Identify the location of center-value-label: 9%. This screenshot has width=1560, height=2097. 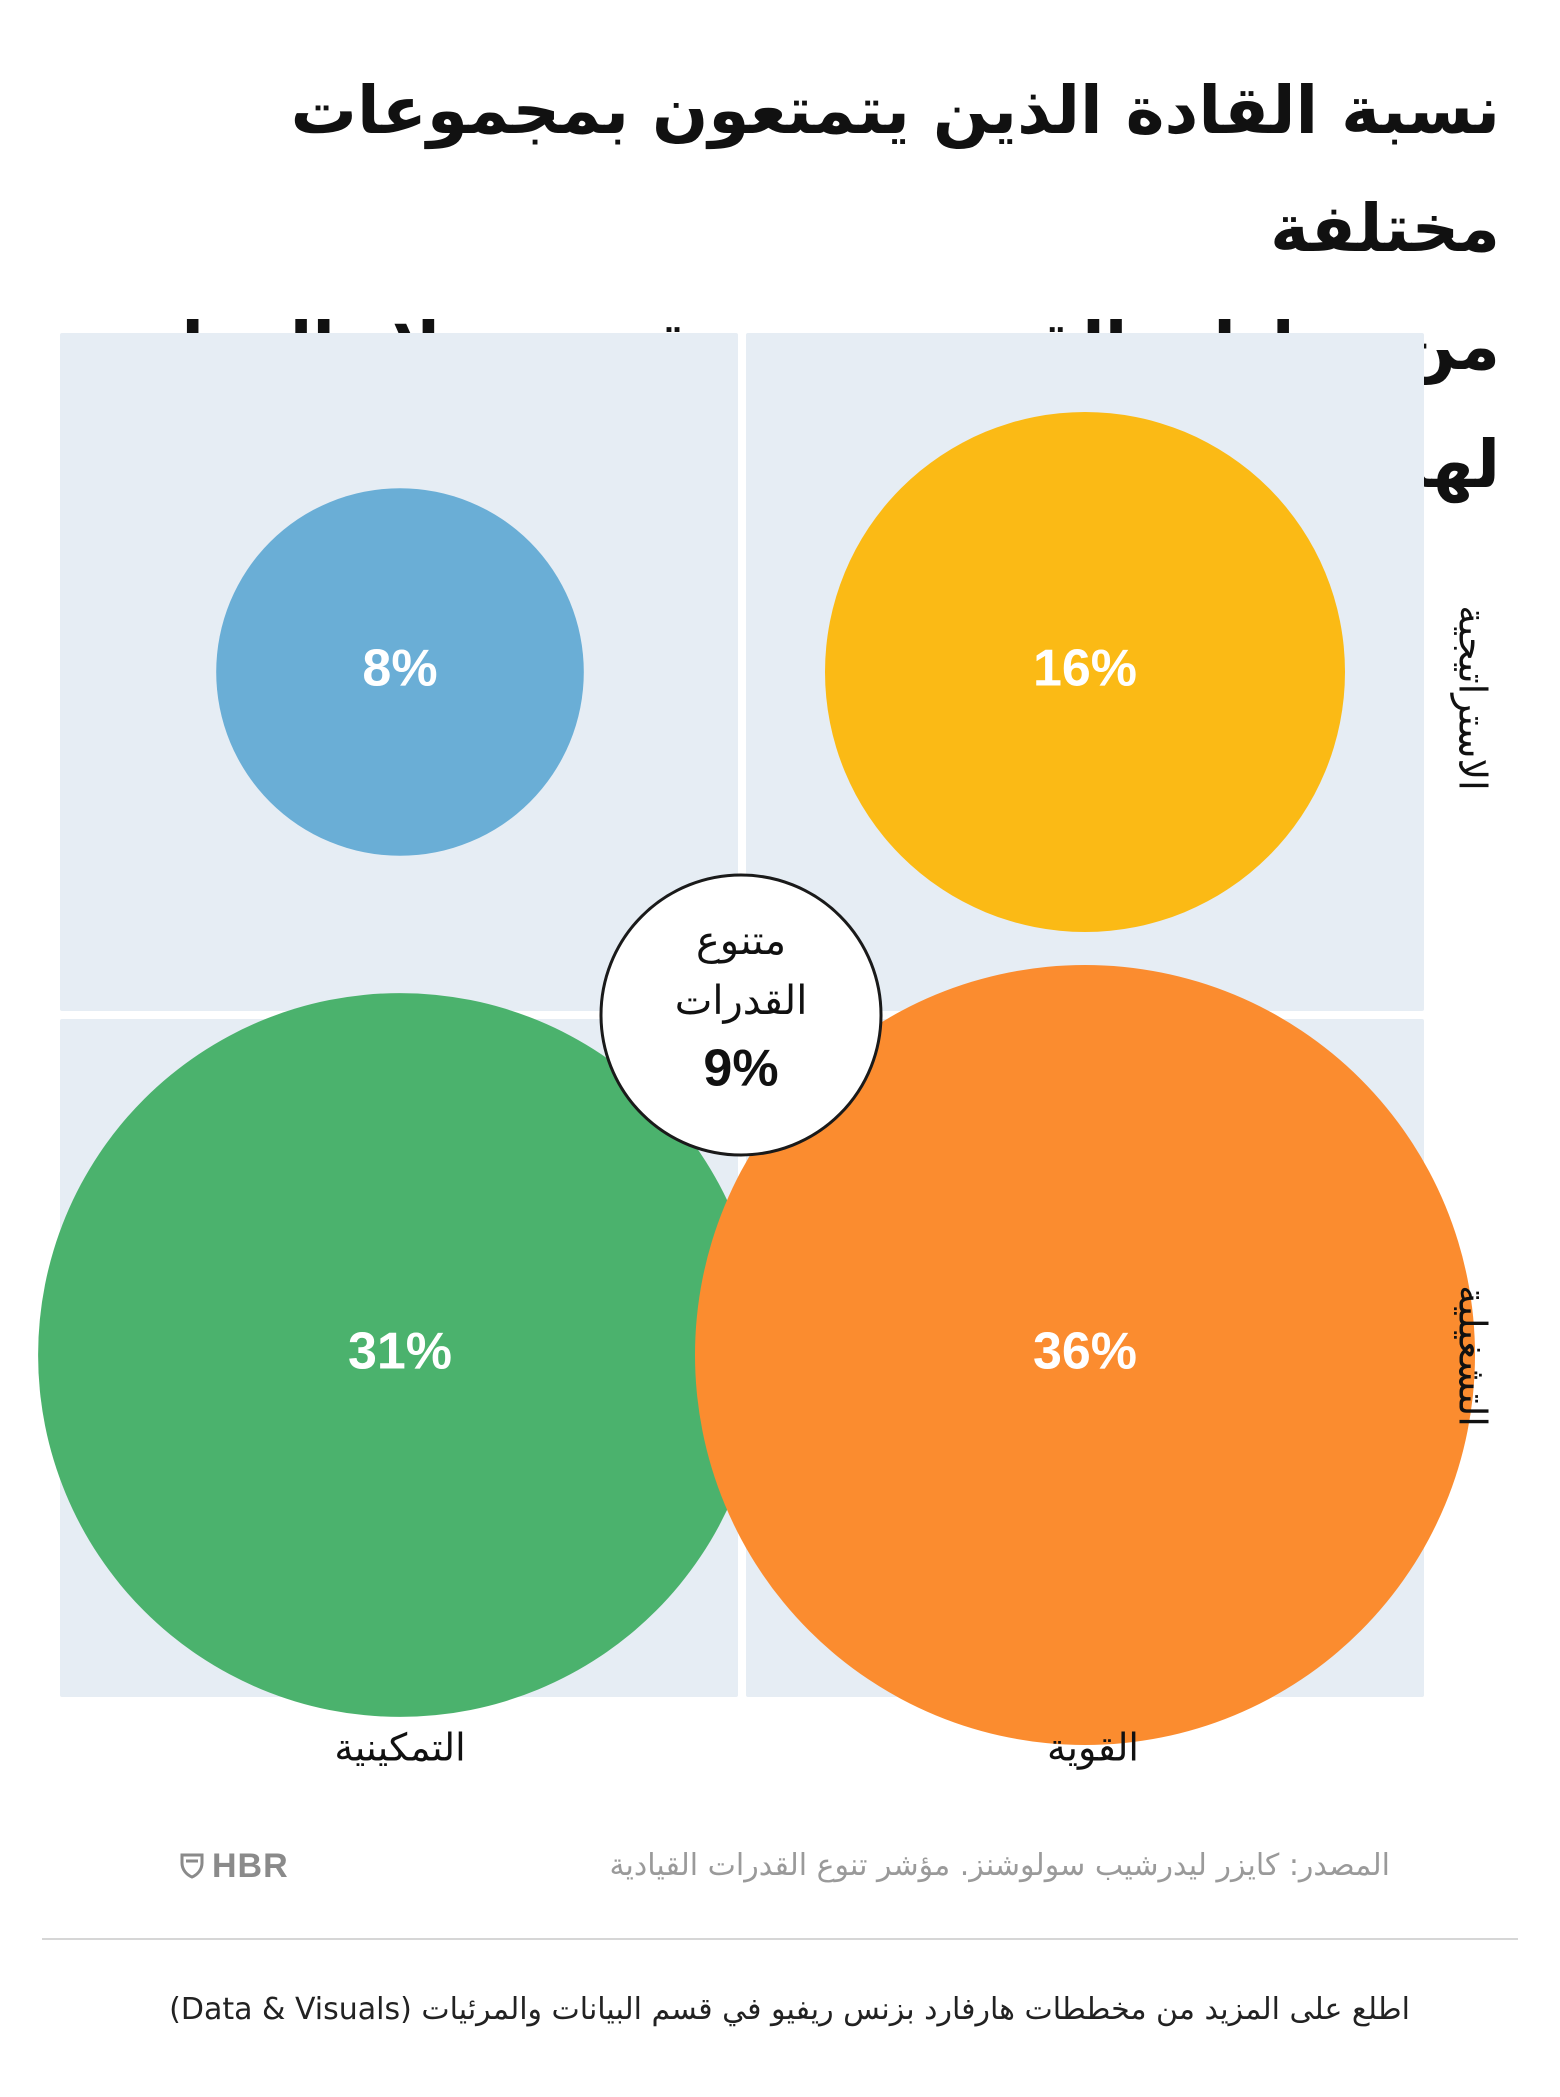
(740, 1069).